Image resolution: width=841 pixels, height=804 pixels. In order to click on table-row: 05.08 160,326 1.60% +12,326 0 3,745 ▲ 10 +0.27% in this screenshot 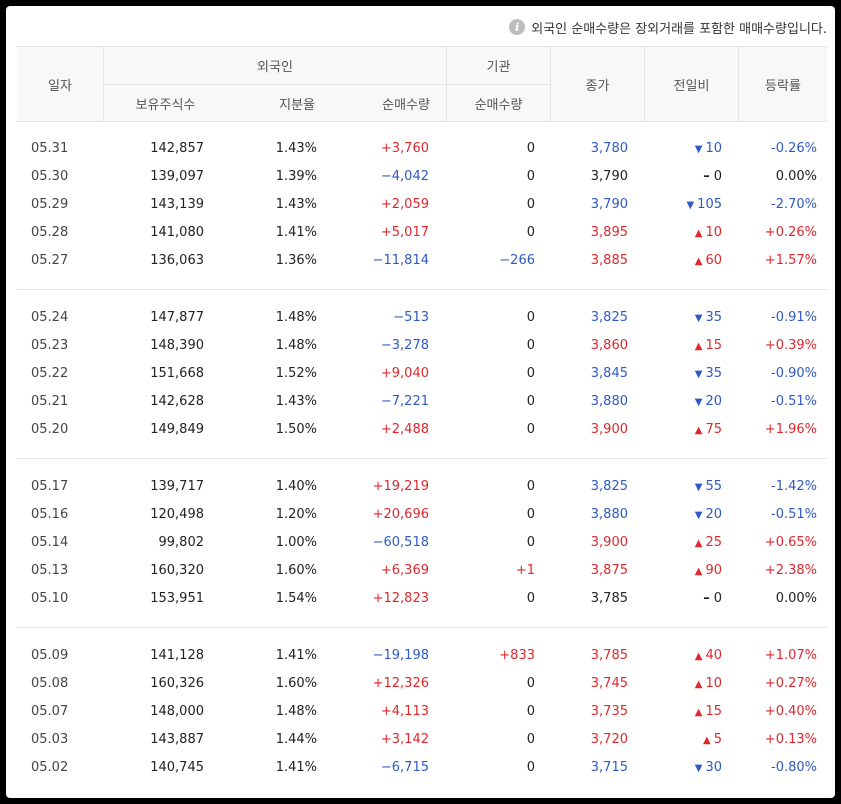, I will do `click(422, 684)`.